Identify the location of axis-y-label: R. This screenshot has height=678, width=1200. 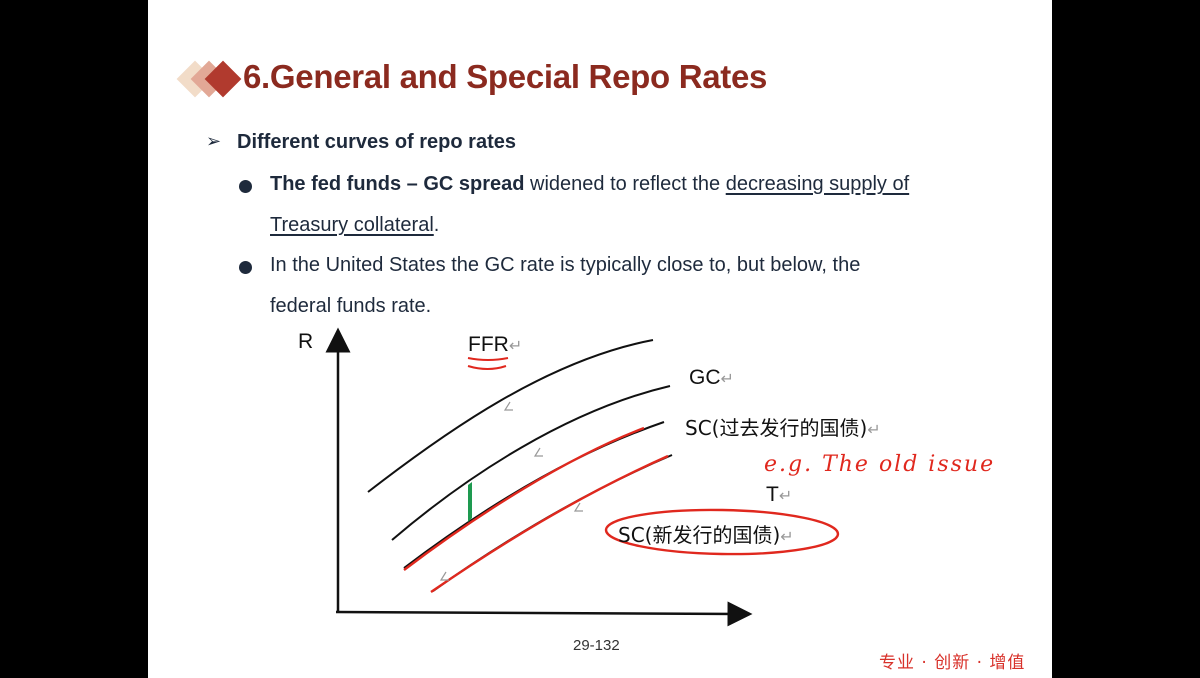
(306, 341).